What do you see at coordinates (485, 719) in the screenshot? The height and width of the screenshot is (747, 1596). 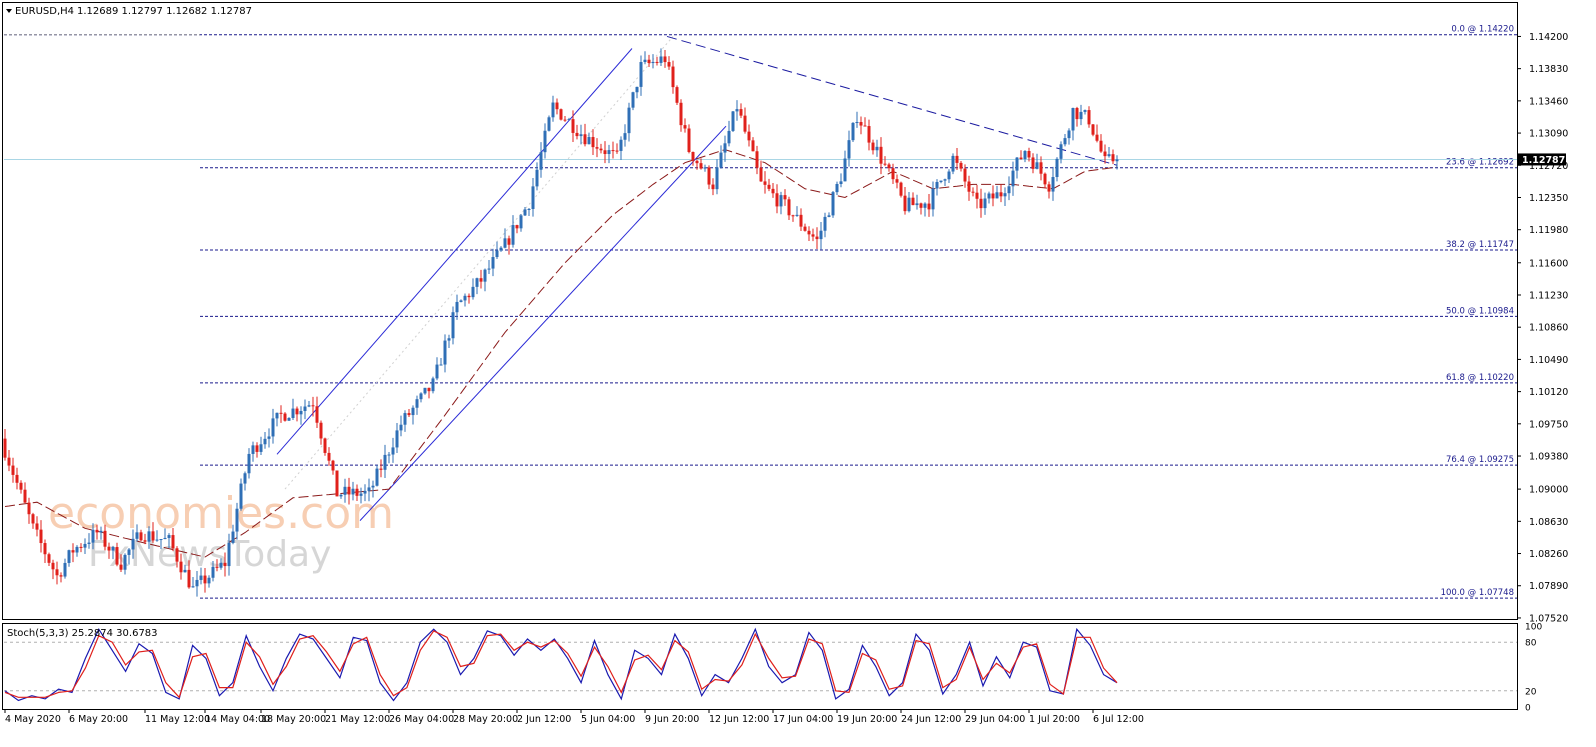 I see `time-tick-label: 28 May 20:00` at bounding box center [485, 719].